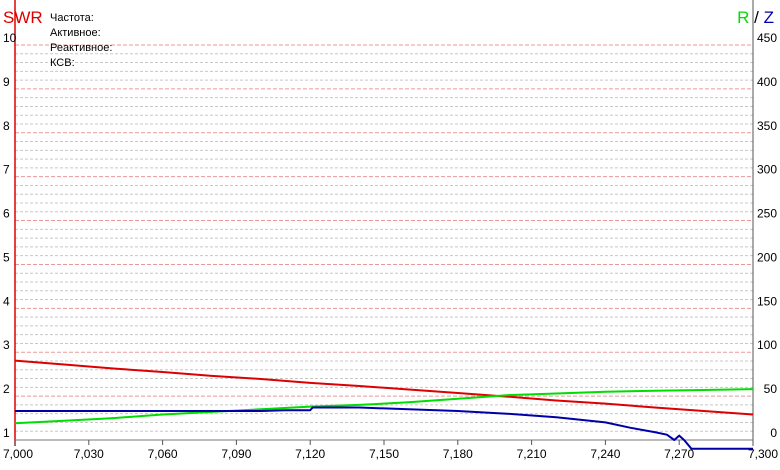  I want to click on info-frequency-label: Частота:, so click(72, 18).